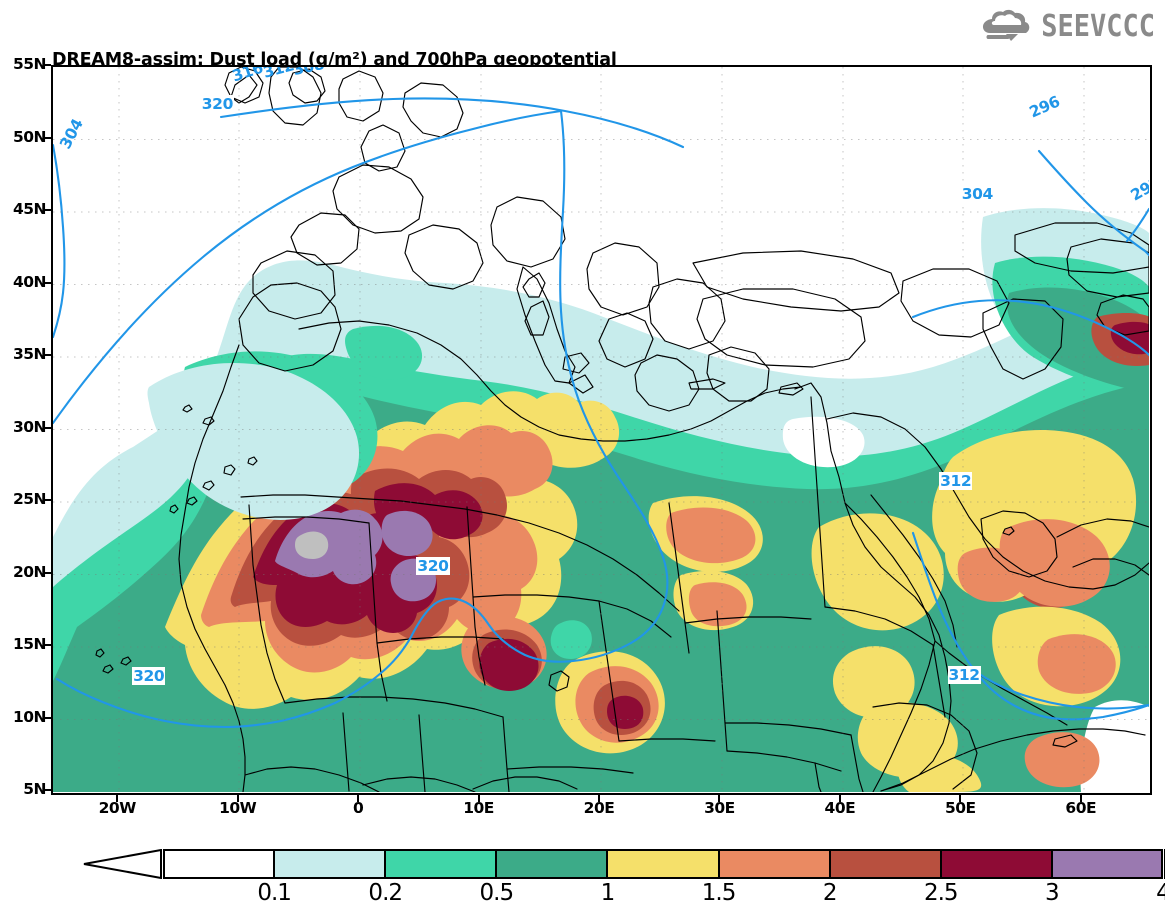 The width and height of the screenshot is (1165, 907). What do you see at coordinates (29, 716) in the screenshot?
I see `lat-tick-label-10N: 10N` at bounding box center [29, 716].